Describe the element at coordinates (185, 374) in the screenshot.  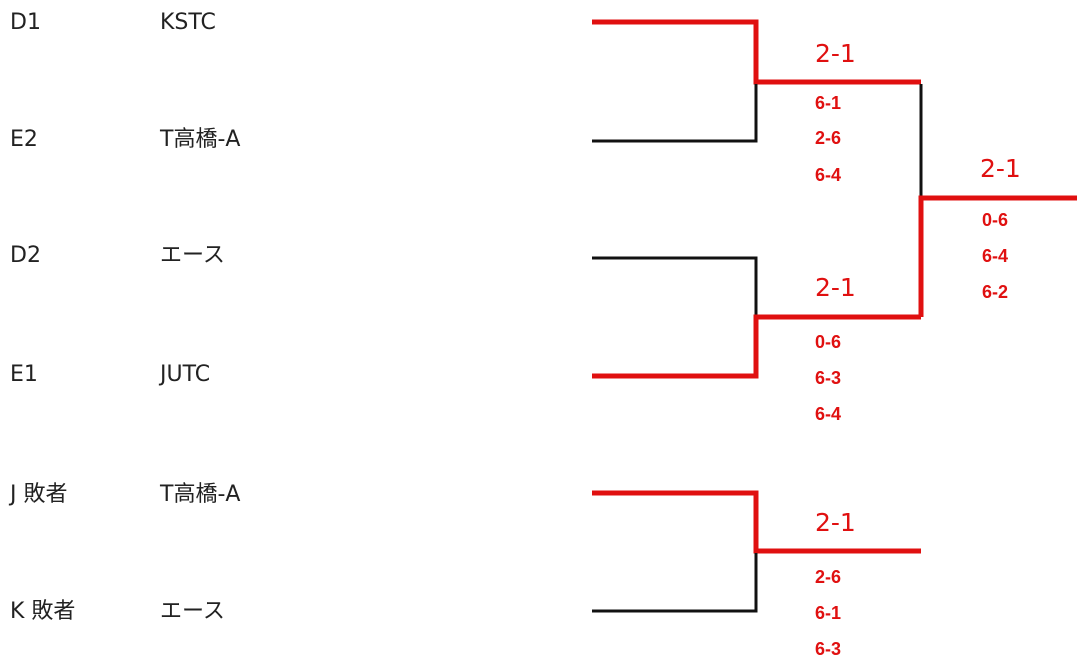
I see `team-name: JUTC` at that location.